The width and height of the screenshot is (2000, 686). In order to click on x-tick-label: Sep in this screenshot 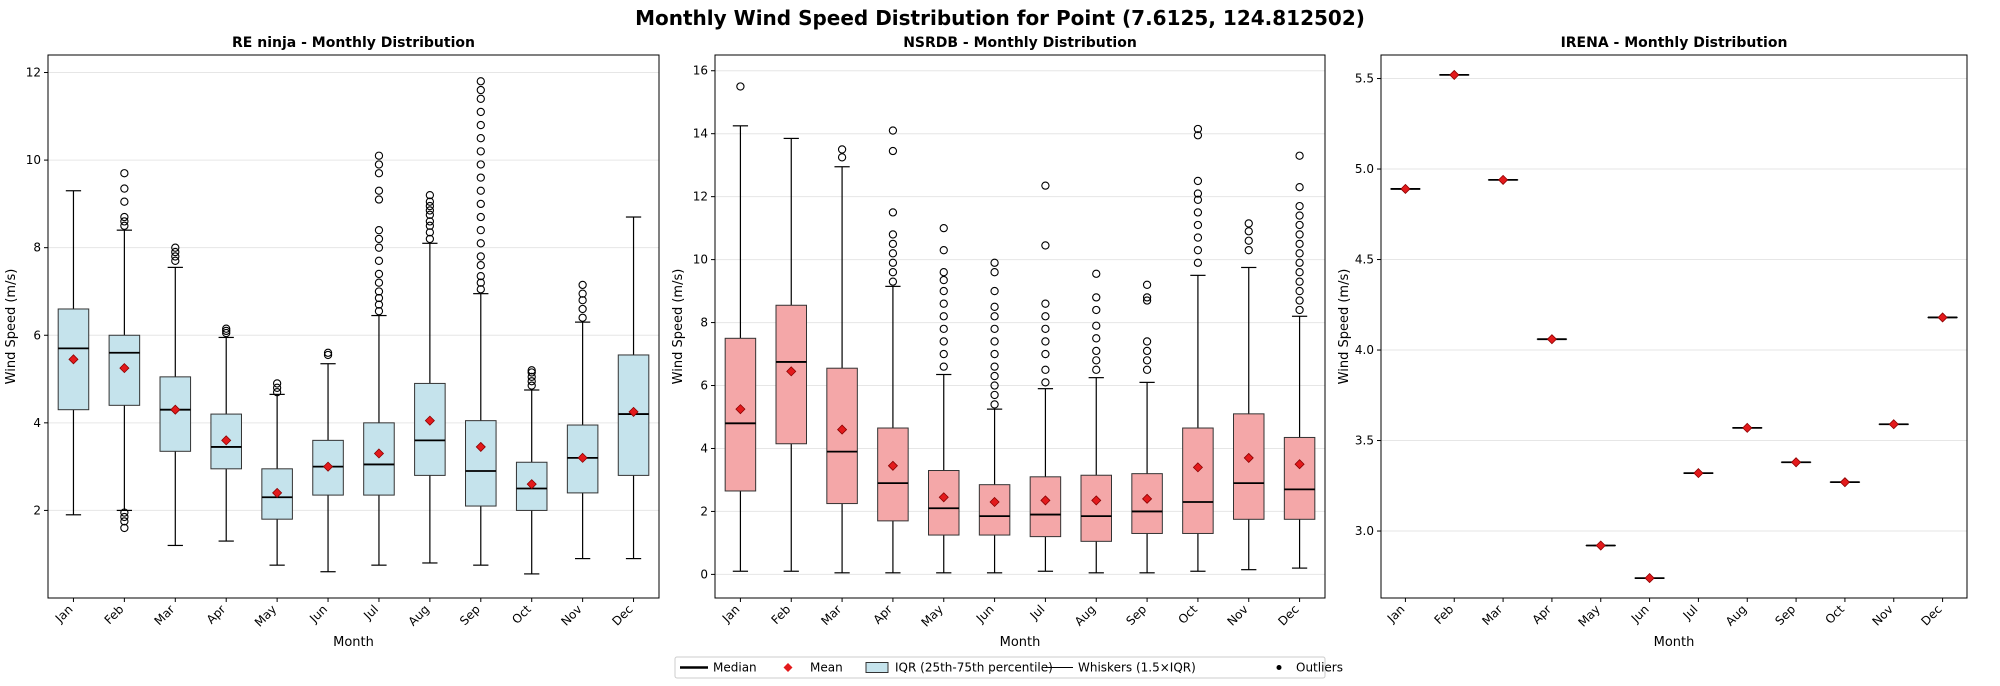, I will do `click(470, 615)`.